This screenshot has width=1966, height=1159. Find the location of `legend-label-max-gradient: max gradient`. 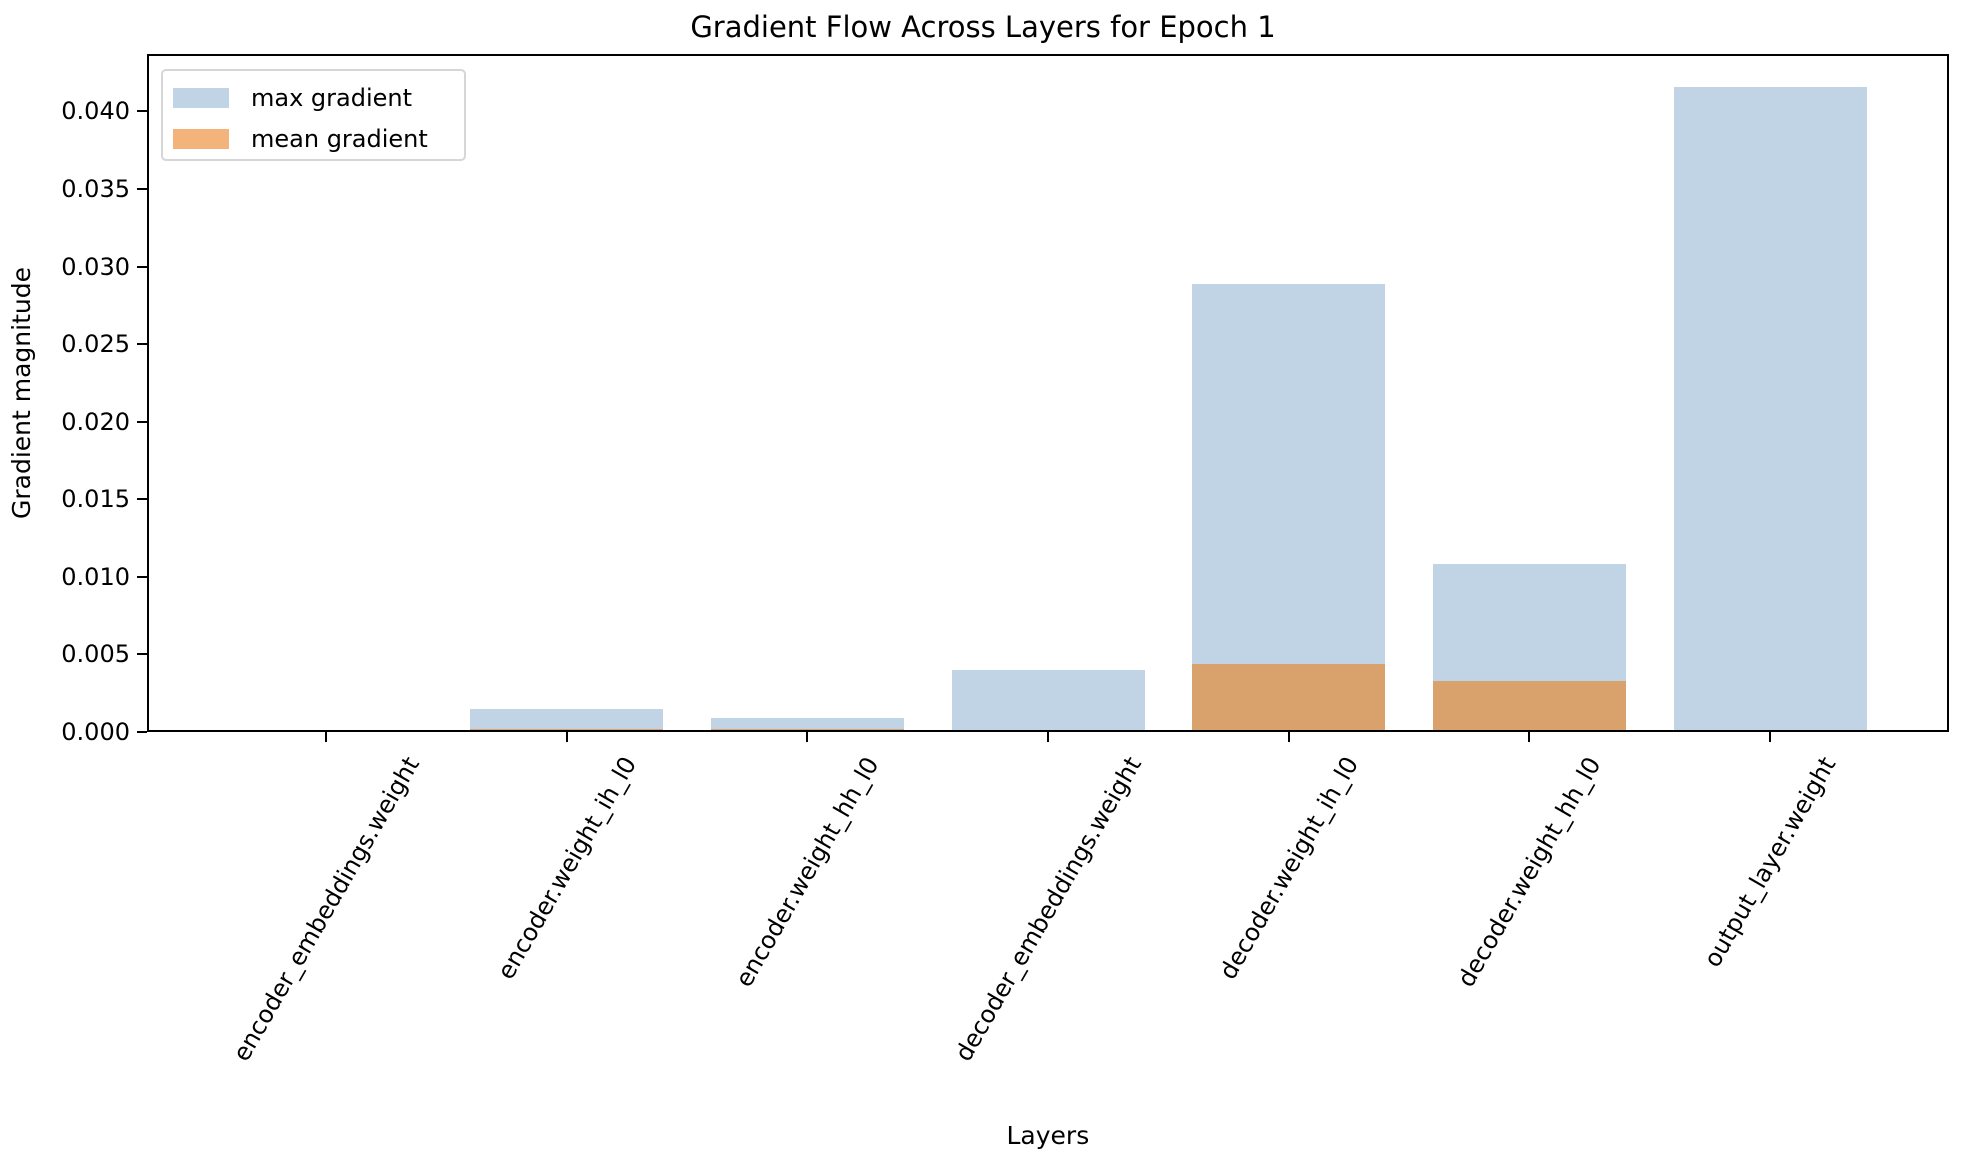

legend-label-max-gradient: max gradient is located at coordinates (332, 98).